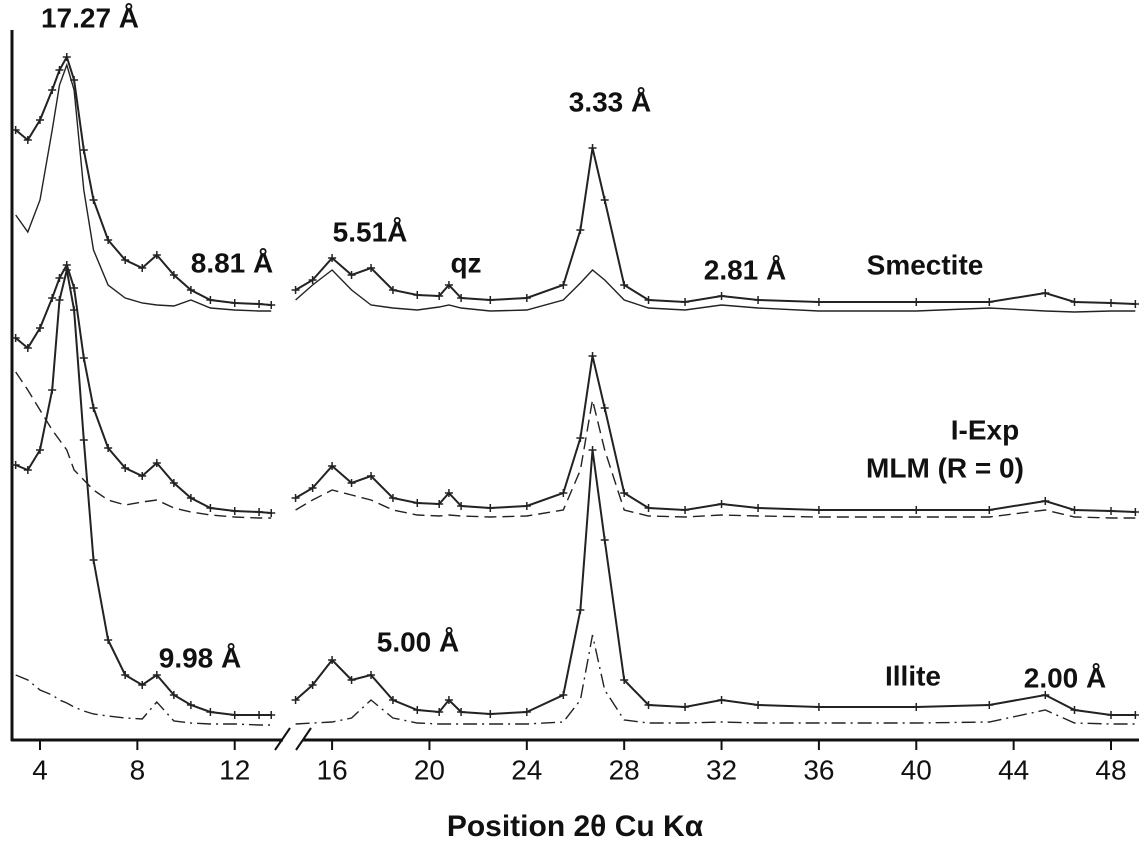  Describe the element at coordinates (200, 657) in the screenshot. I see `annotation: 9.98 Å` at that location.